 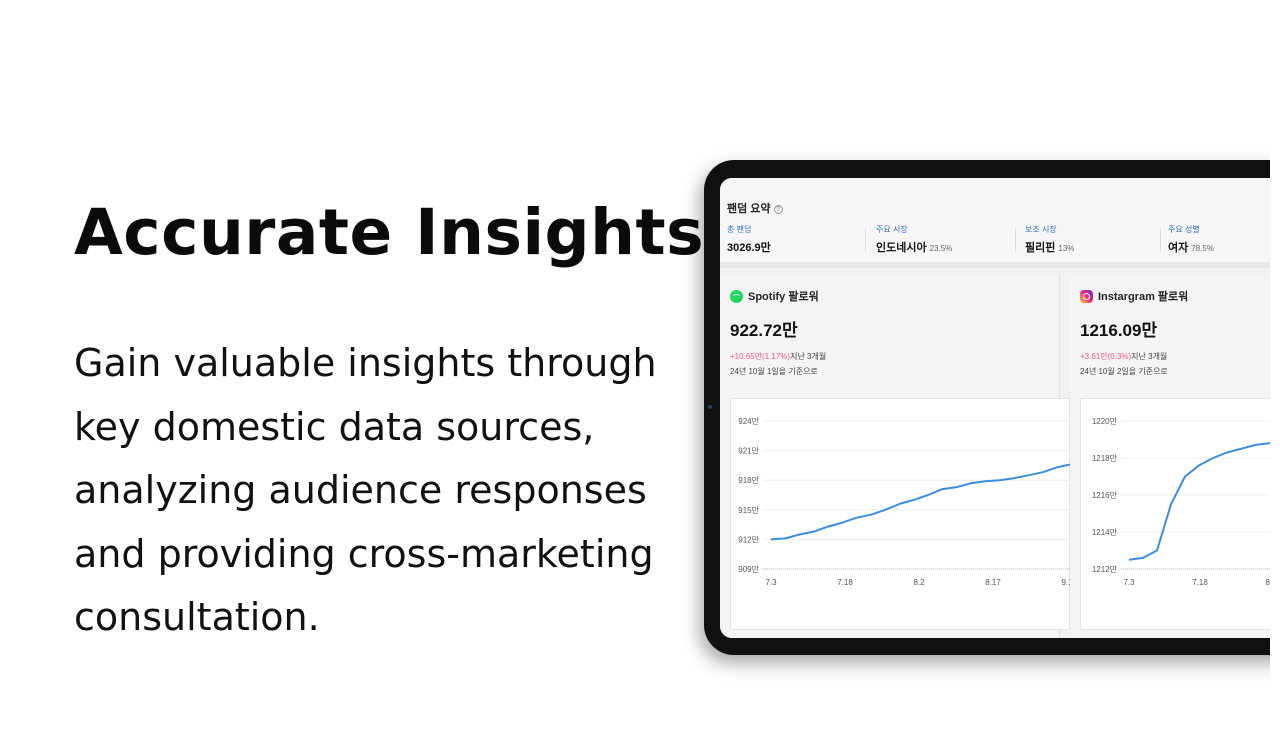 I want to click on follower-count: 1216.09만, so click(x=1119, y=330).